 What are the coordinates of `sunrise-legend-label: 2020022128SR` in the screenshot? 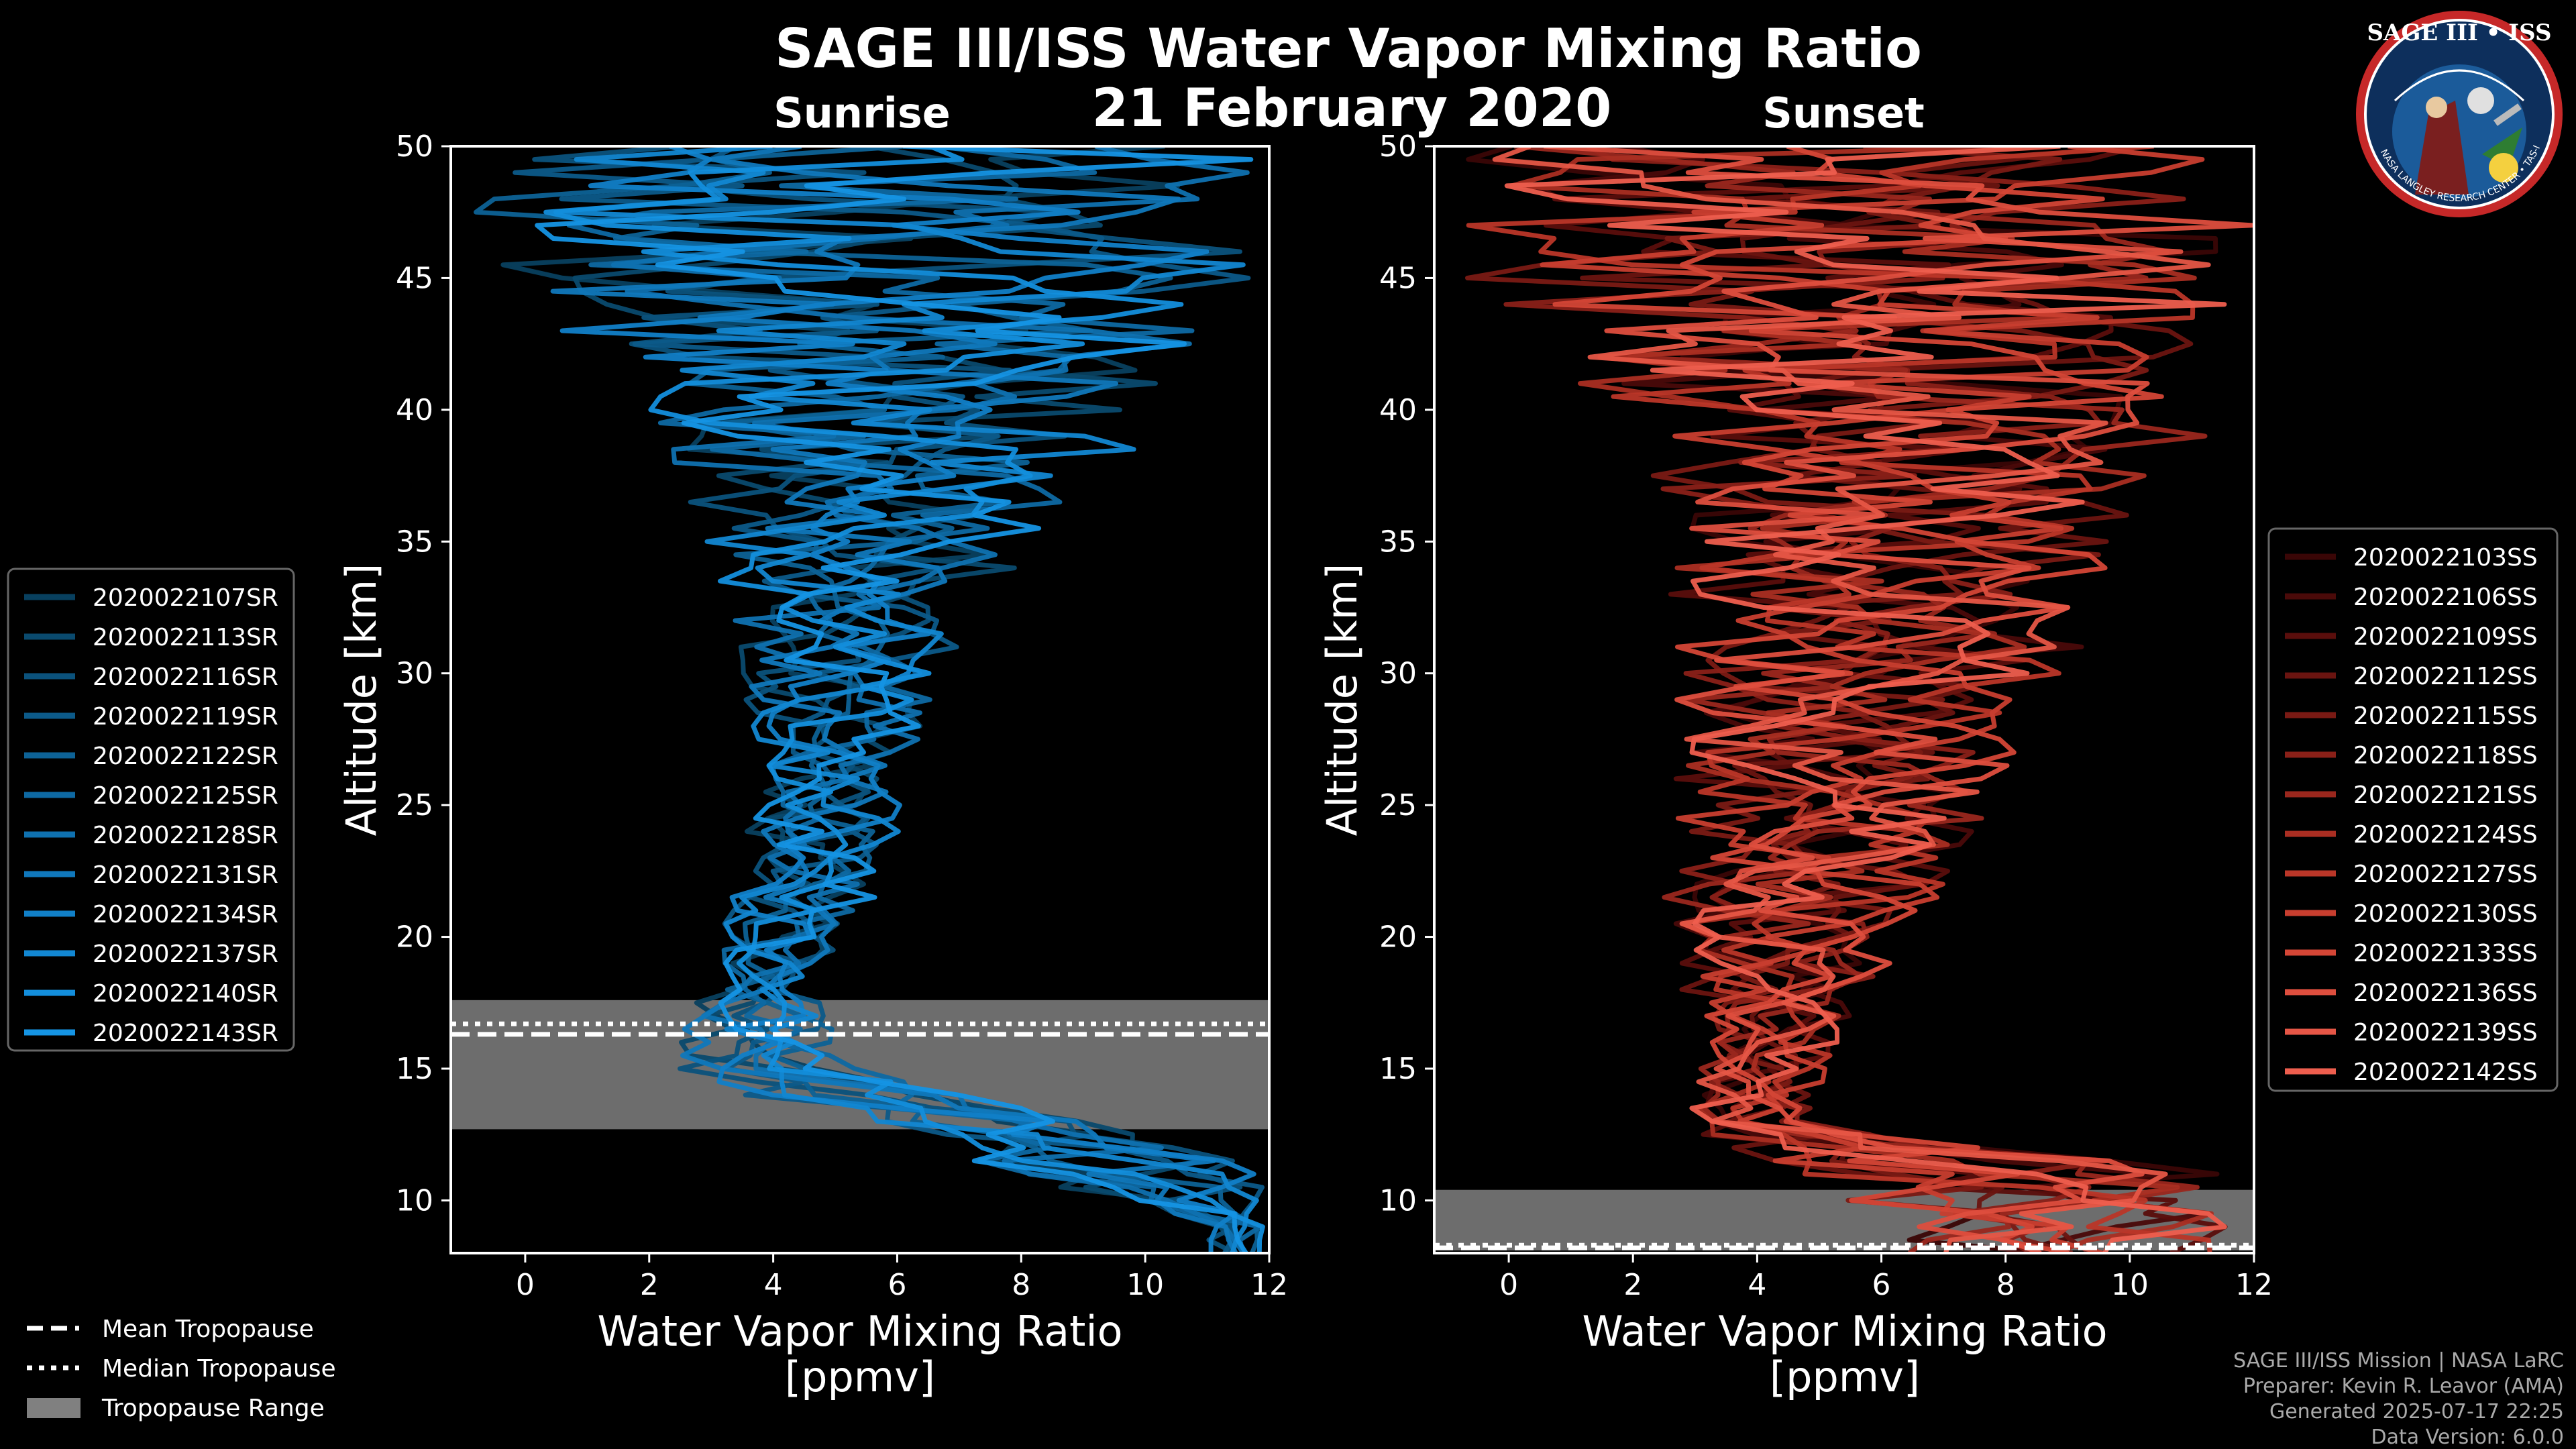 It's located at (185, 835).